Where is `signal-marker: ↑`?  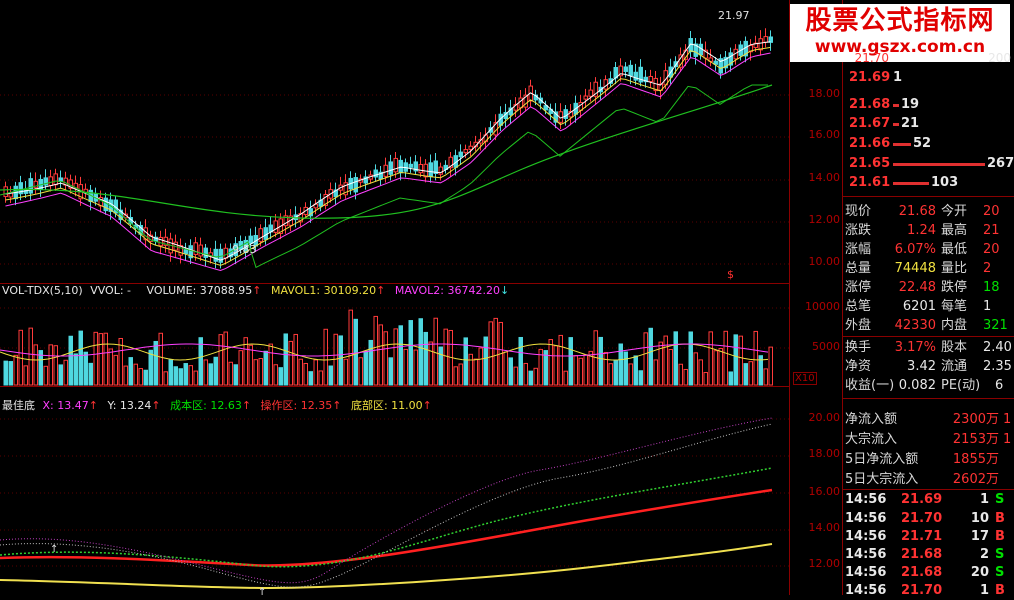 signal-marker: ↑ is located at coordinates (54, 549).